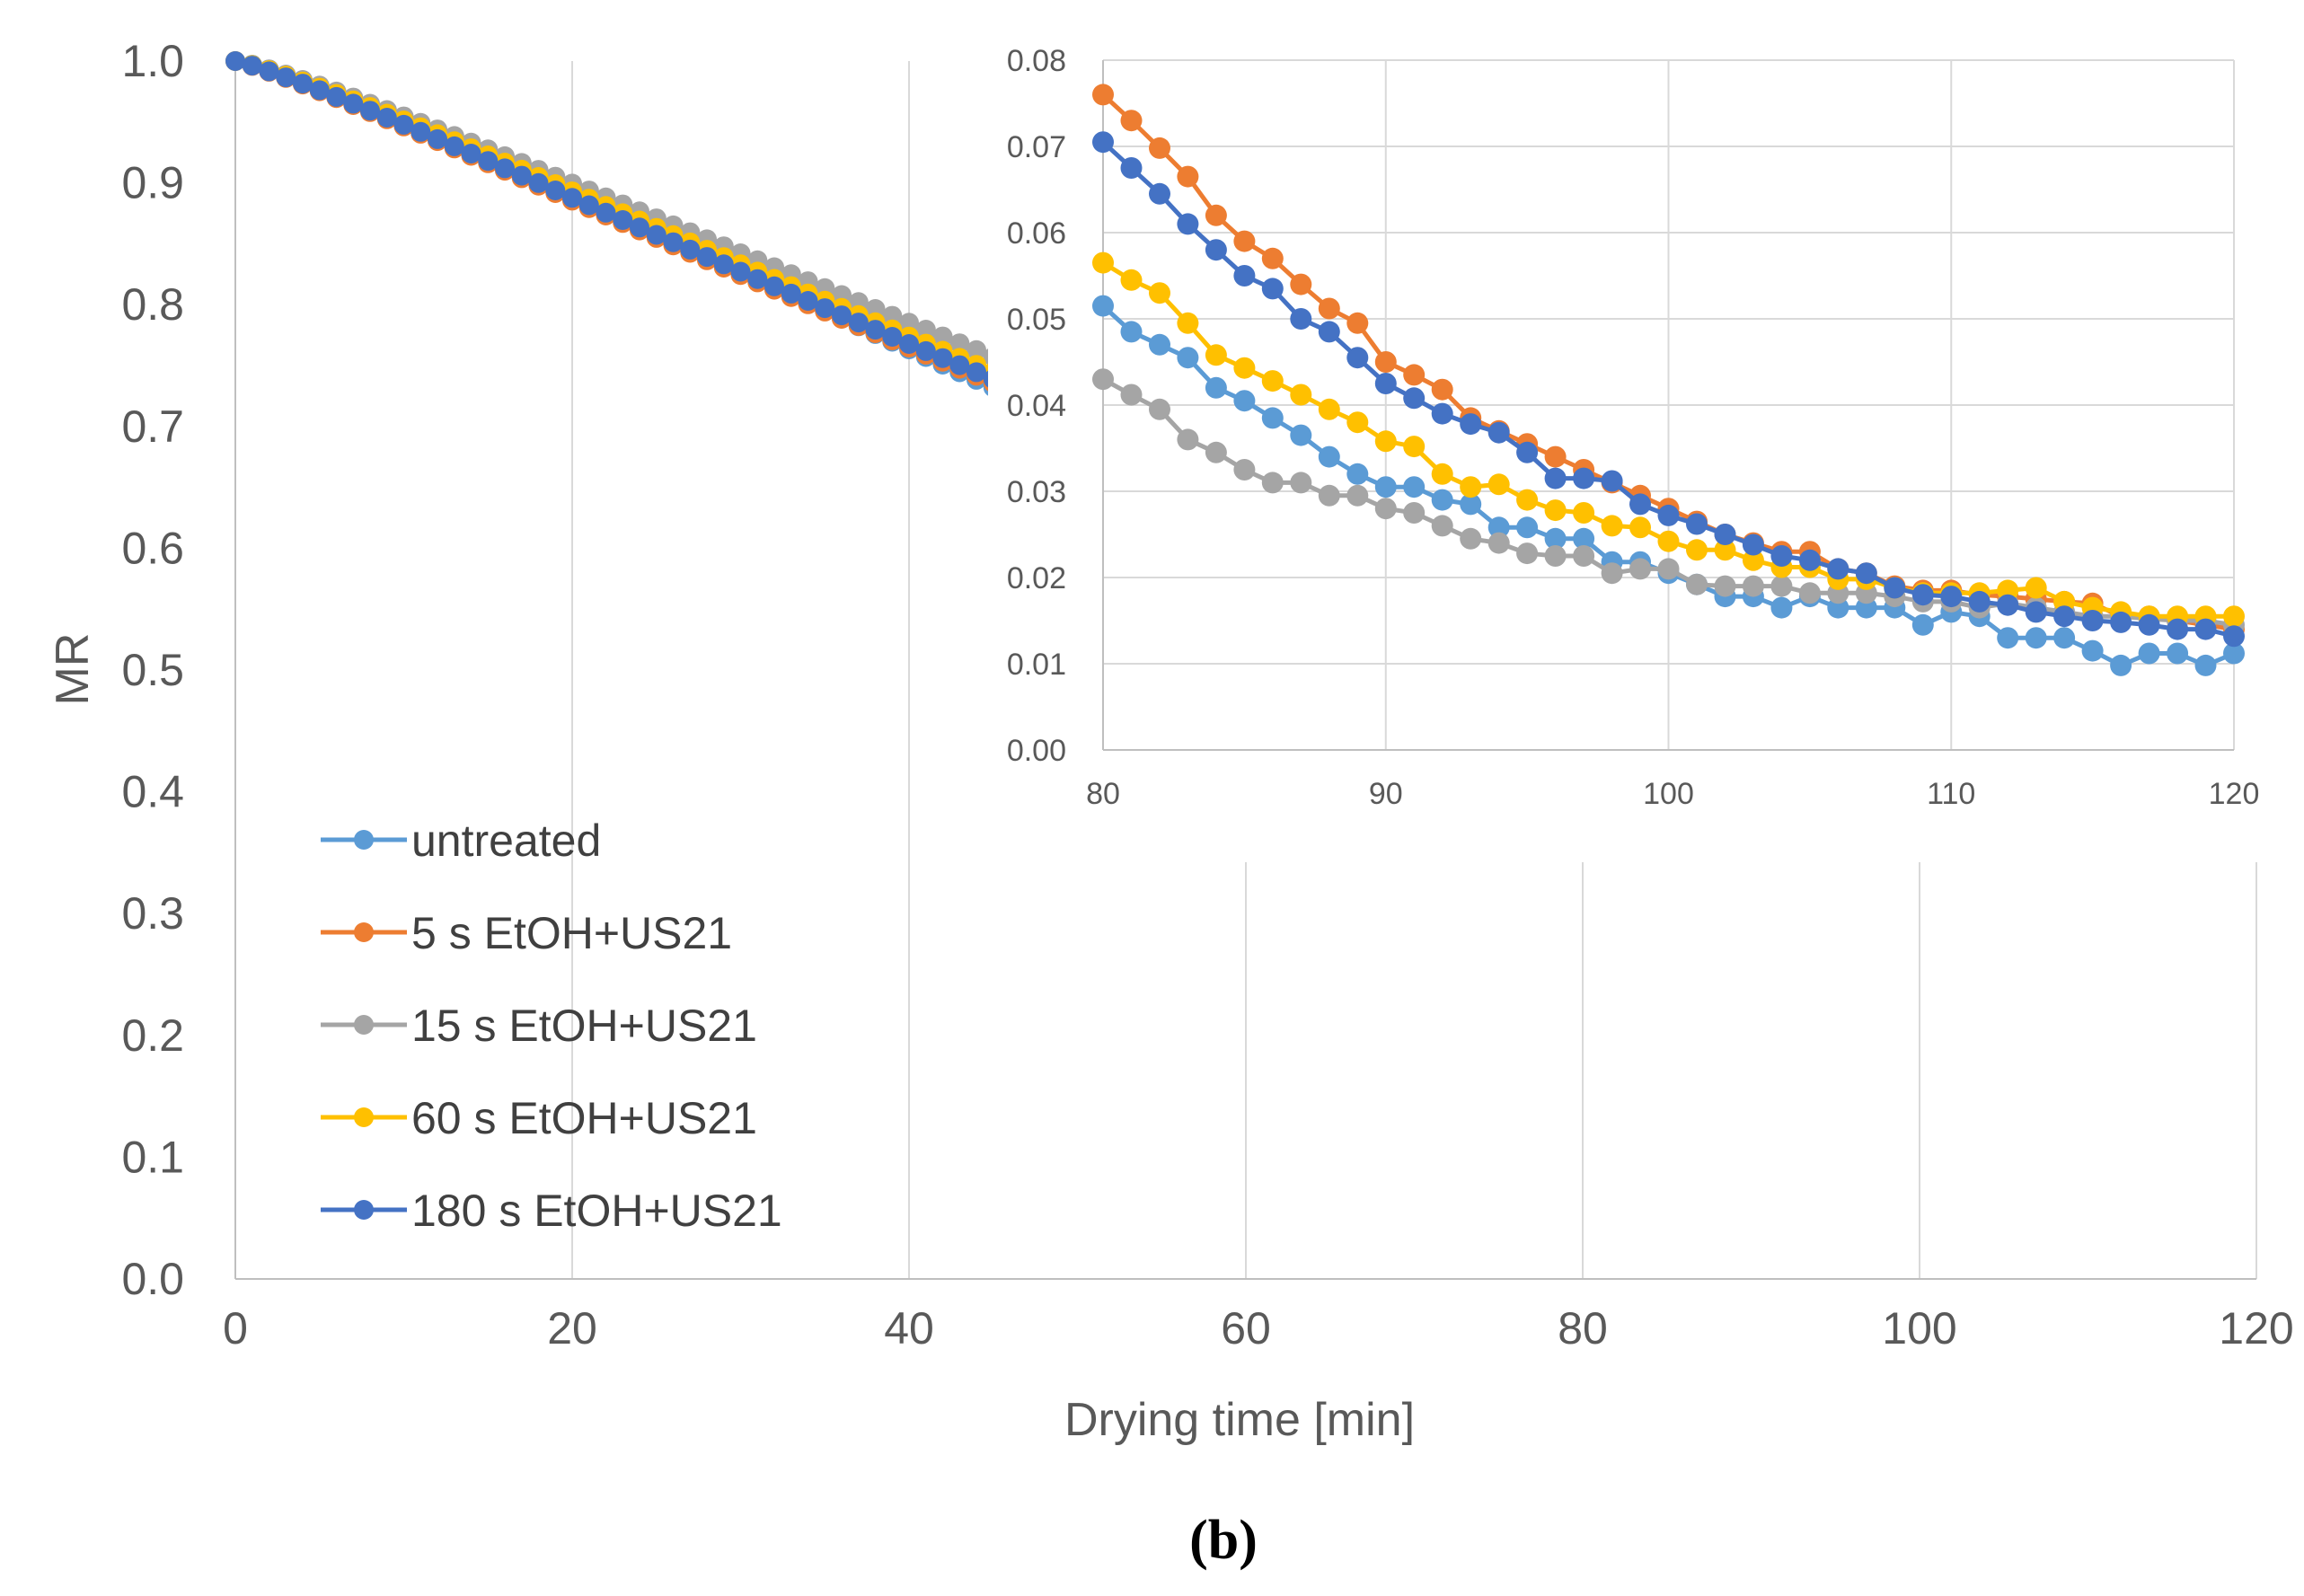 Image resolution: width=2304 pixels, height=1596 pixels. What do you see at coordinates (1036, 665) in the screenshot?
I see `inset-y-tick-label: 0.01` at bounding box center [1036, 665].